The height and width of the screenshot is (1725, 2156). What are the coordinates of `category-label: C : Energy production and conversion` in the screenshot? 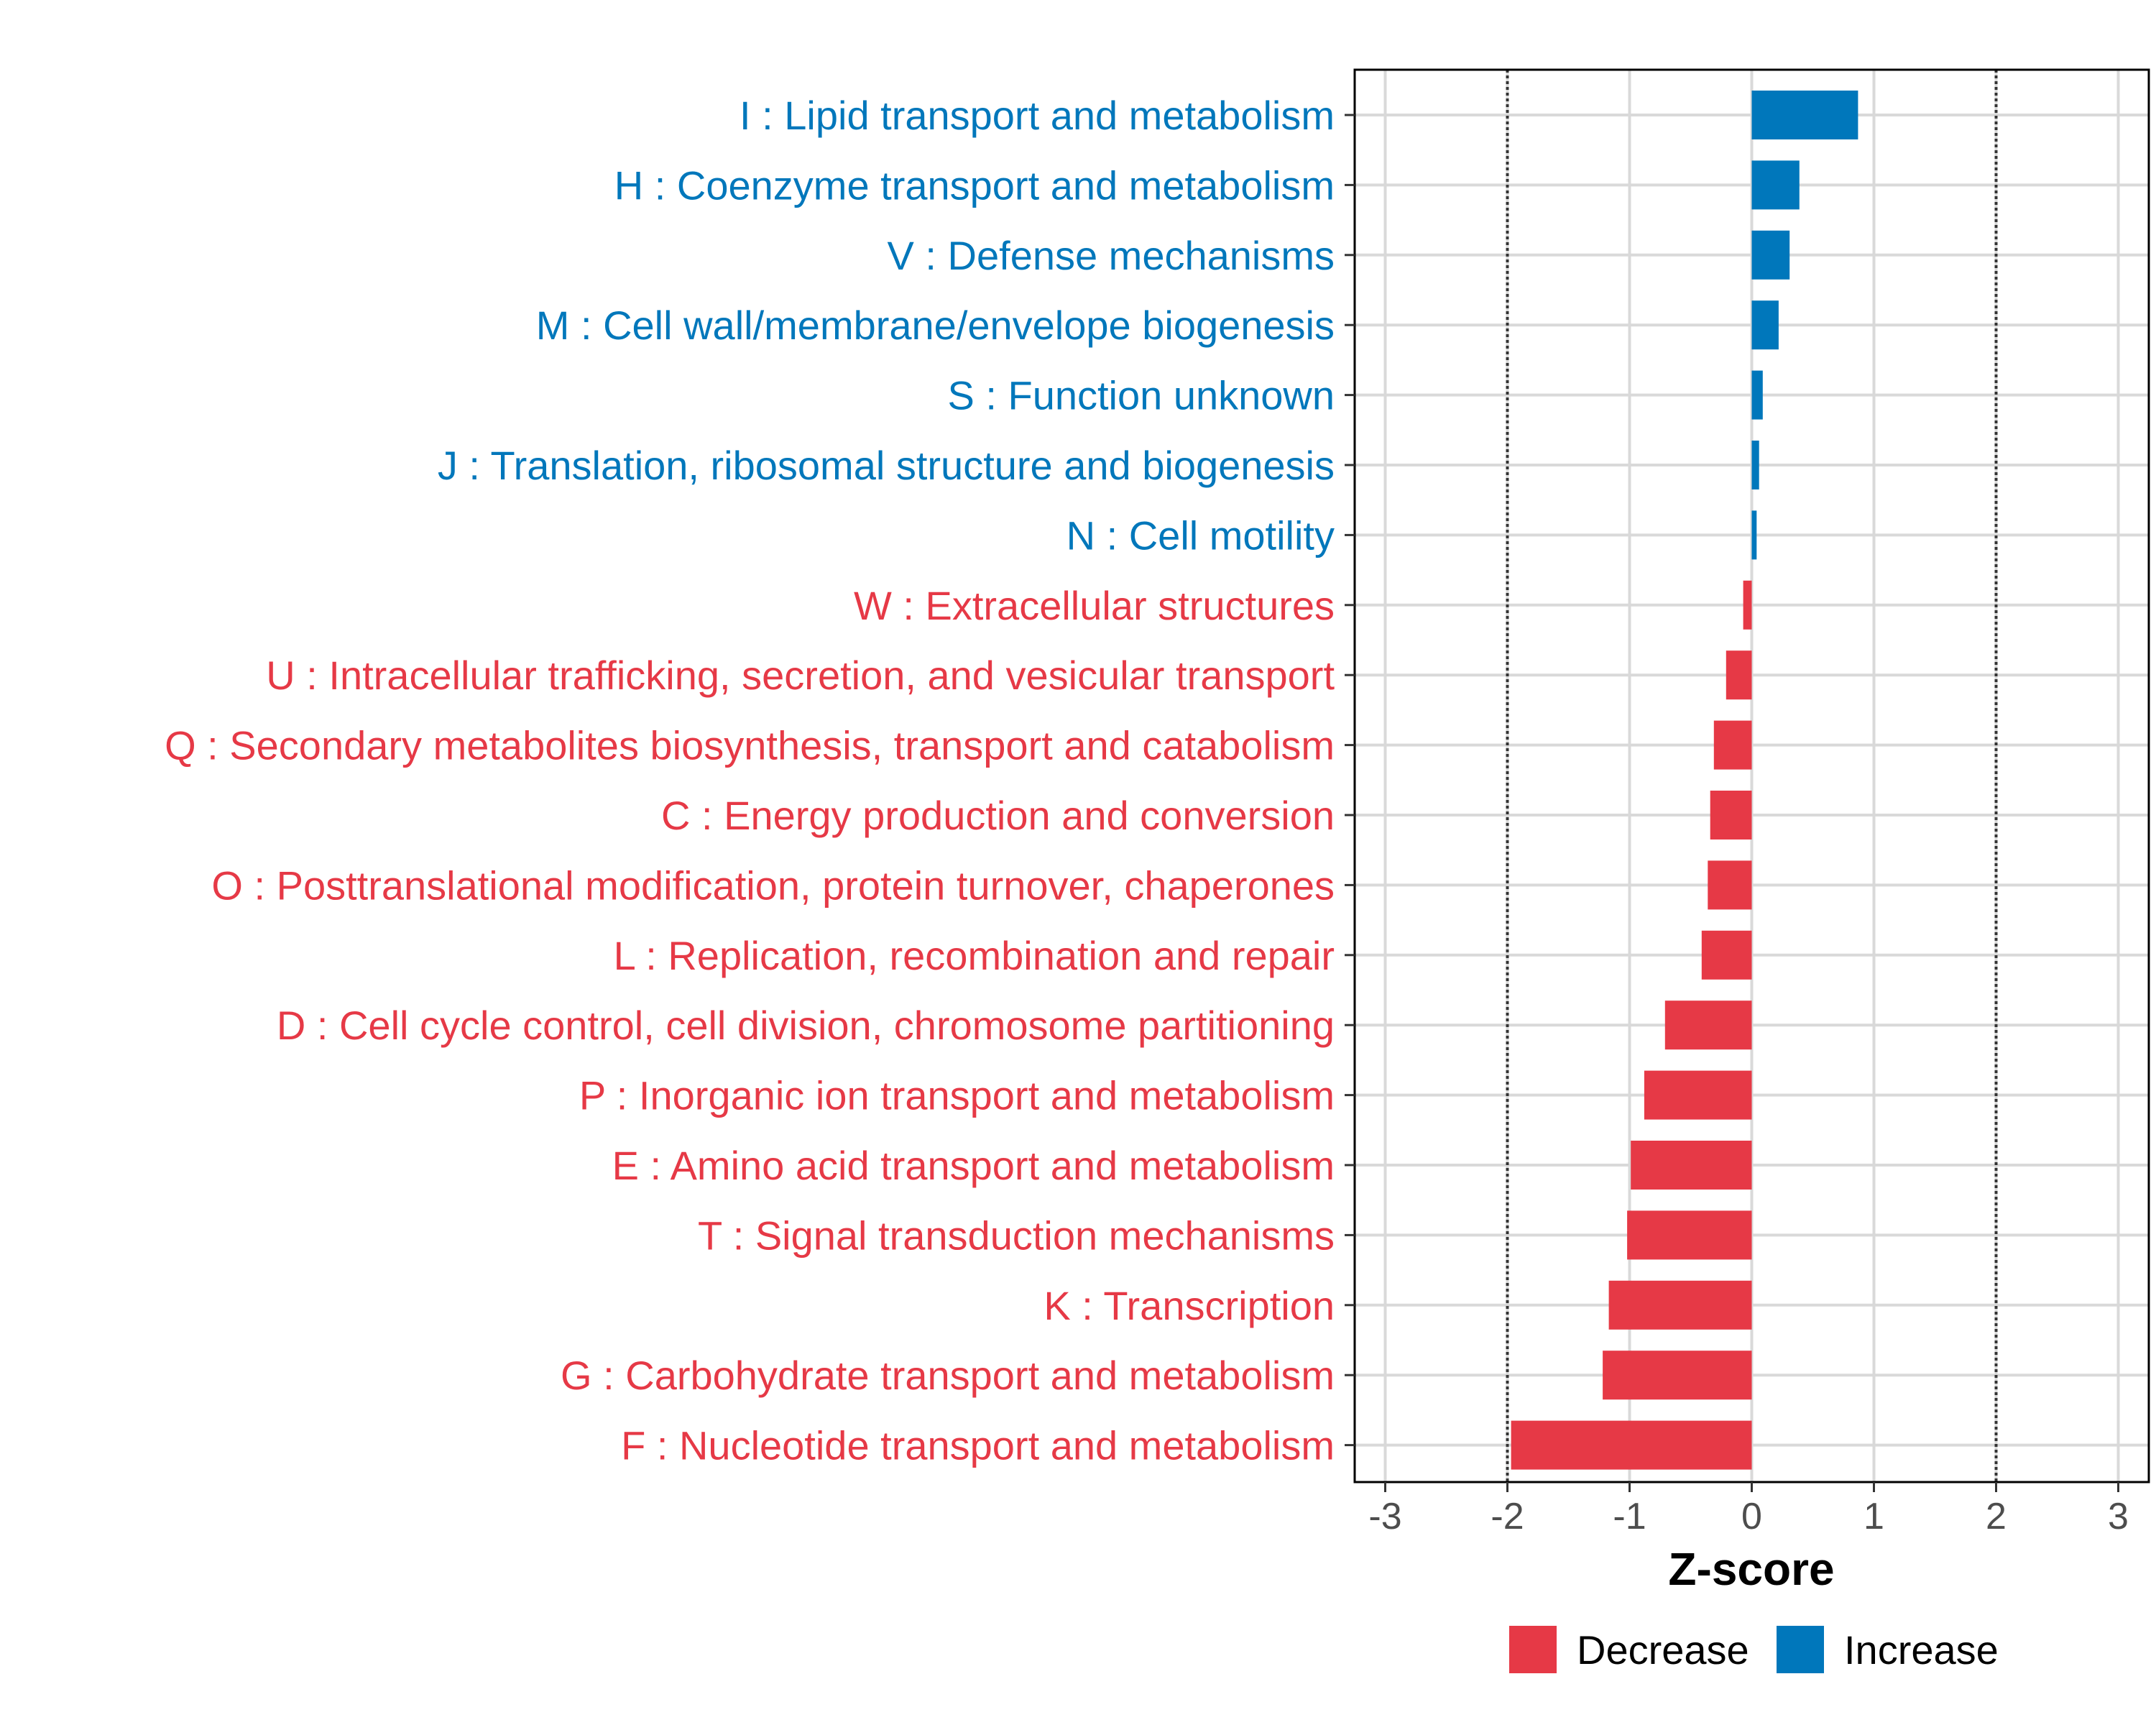 It's located at (998, 815).